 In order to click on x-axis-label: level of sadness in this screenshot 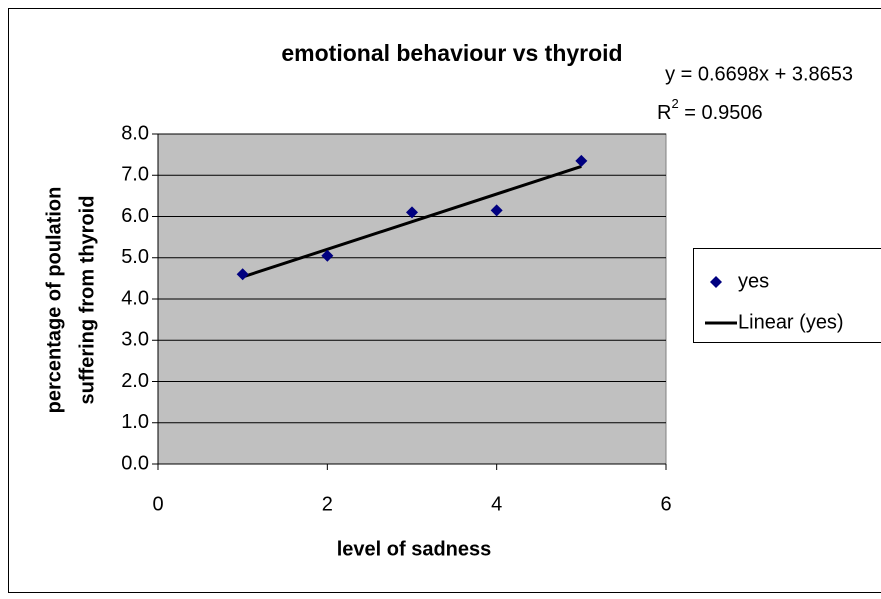, I will do `click(414, 549)`.